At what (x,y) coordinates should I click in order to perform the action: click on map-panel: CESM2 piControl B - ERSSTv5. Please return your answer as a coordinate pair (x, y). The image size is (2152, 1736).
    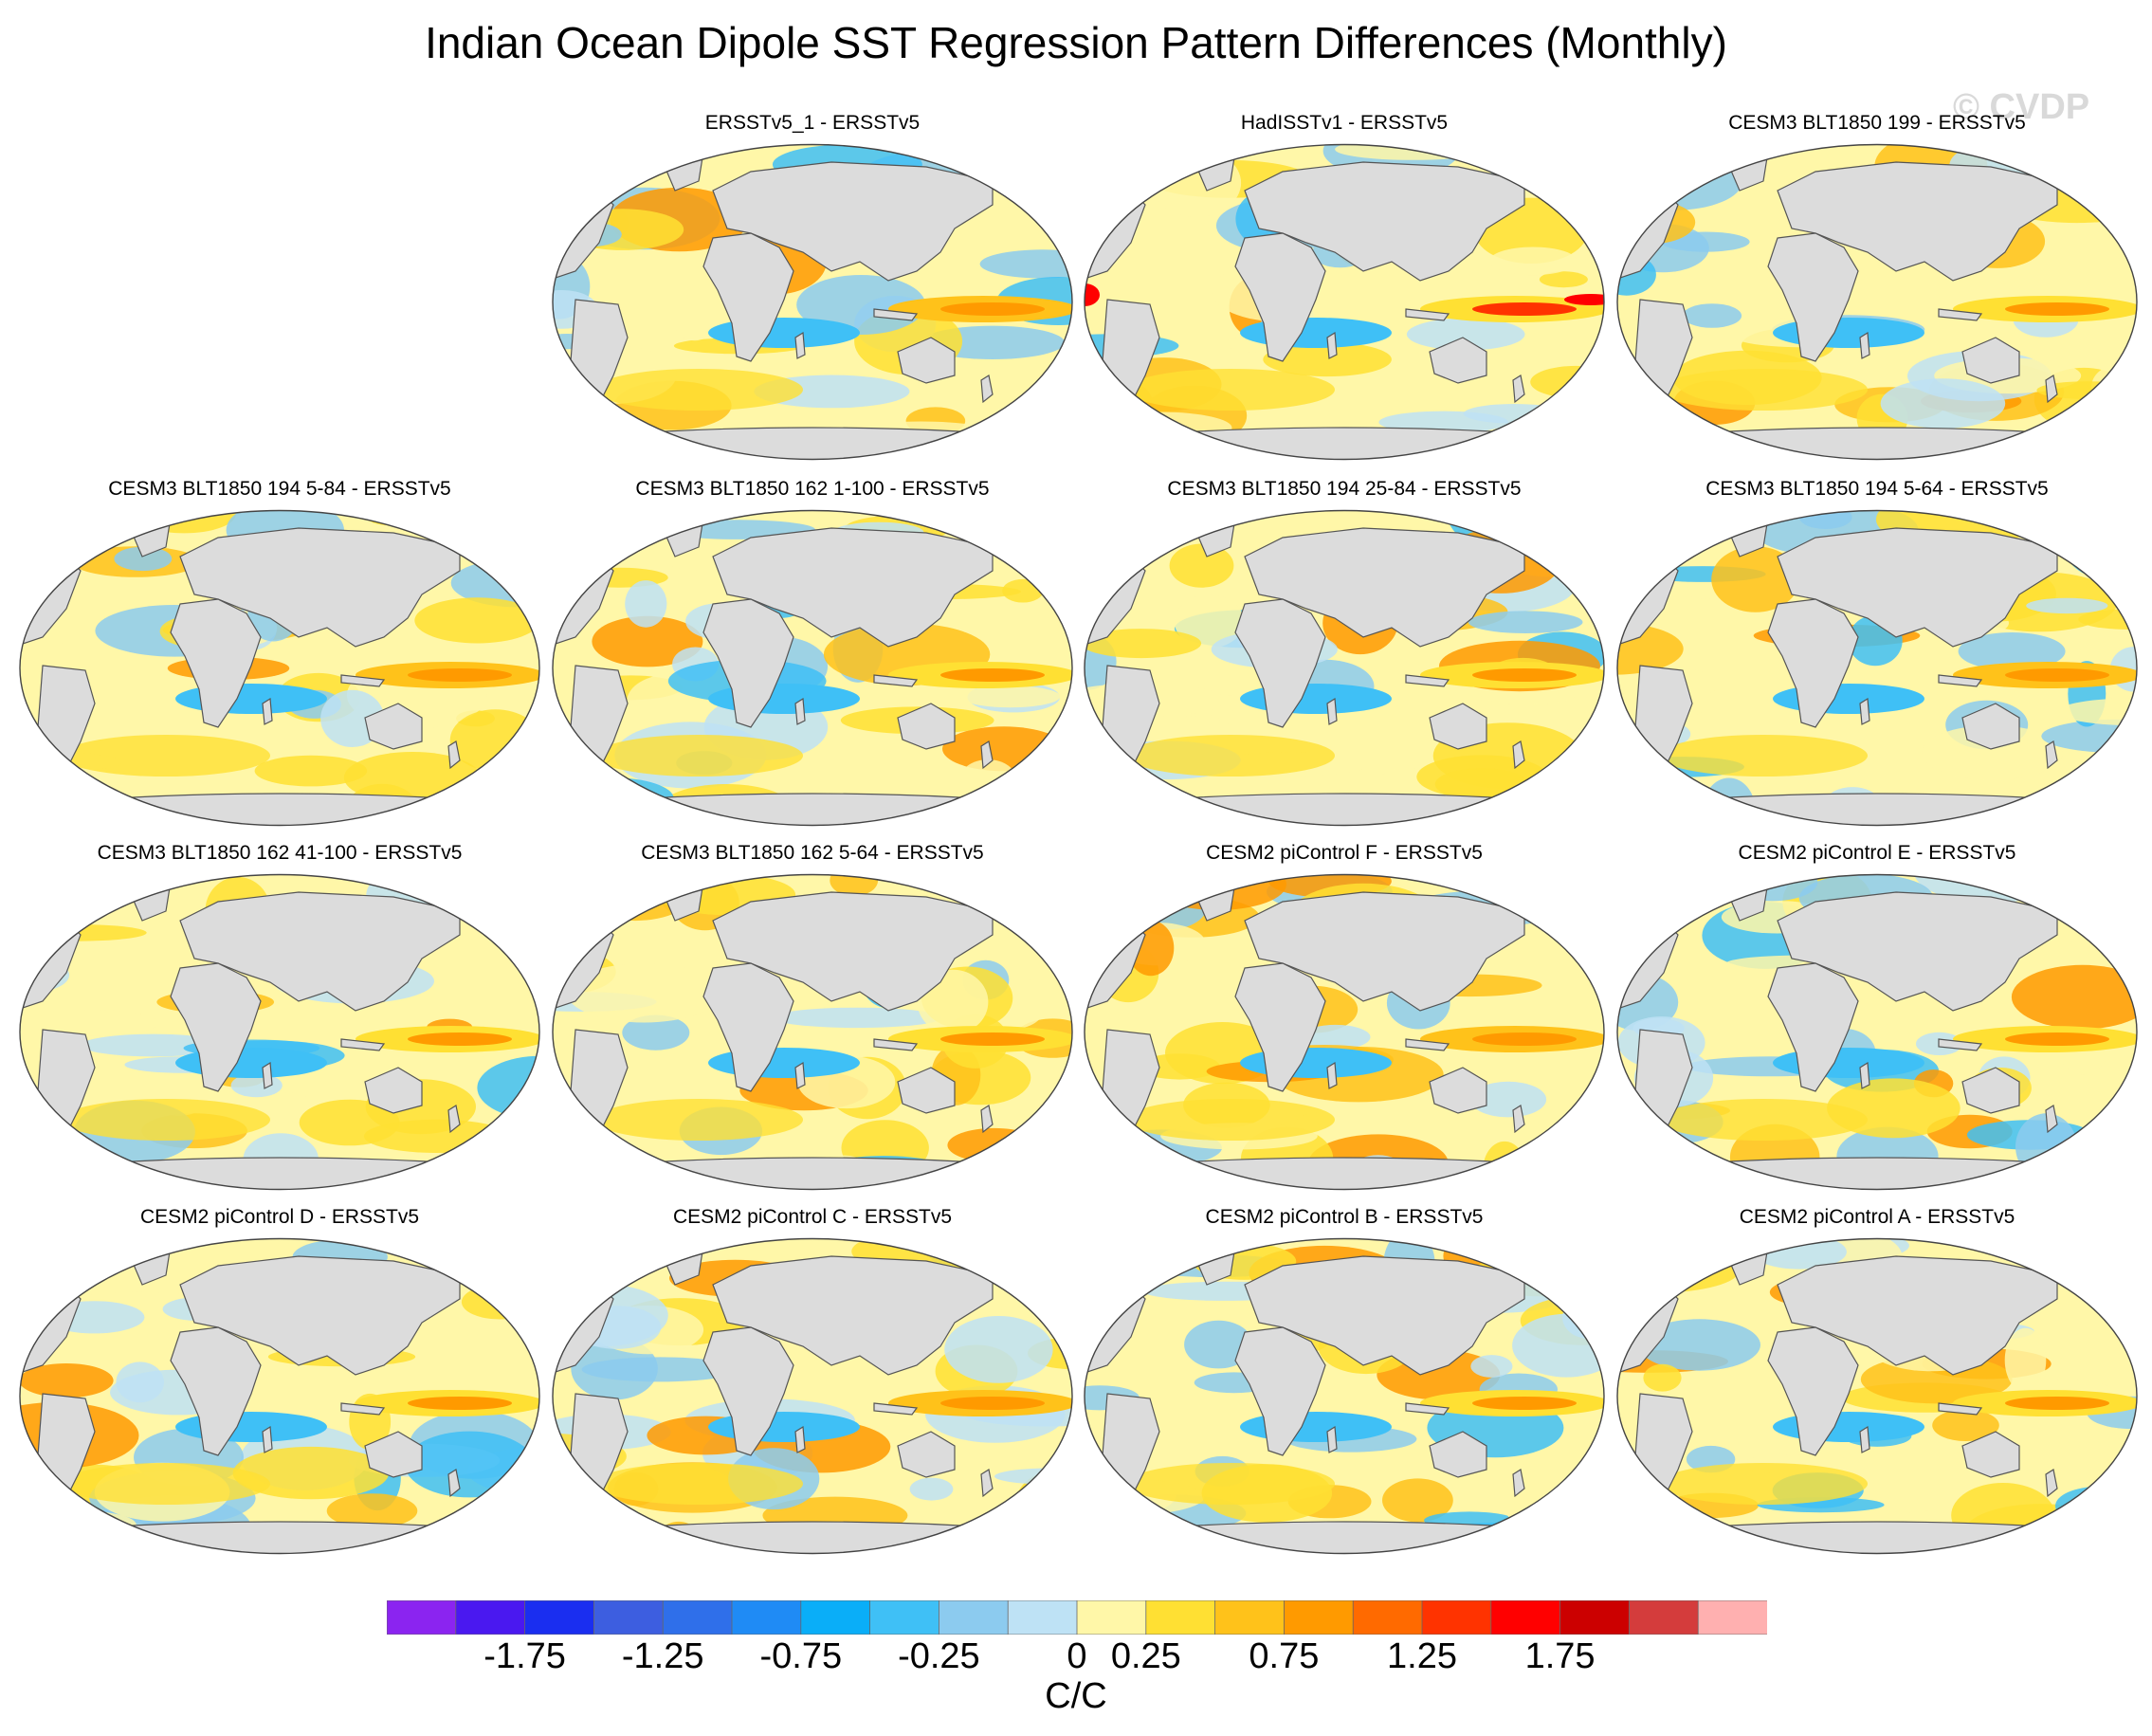
    Looking at the image, I should click on (1345, 1386).